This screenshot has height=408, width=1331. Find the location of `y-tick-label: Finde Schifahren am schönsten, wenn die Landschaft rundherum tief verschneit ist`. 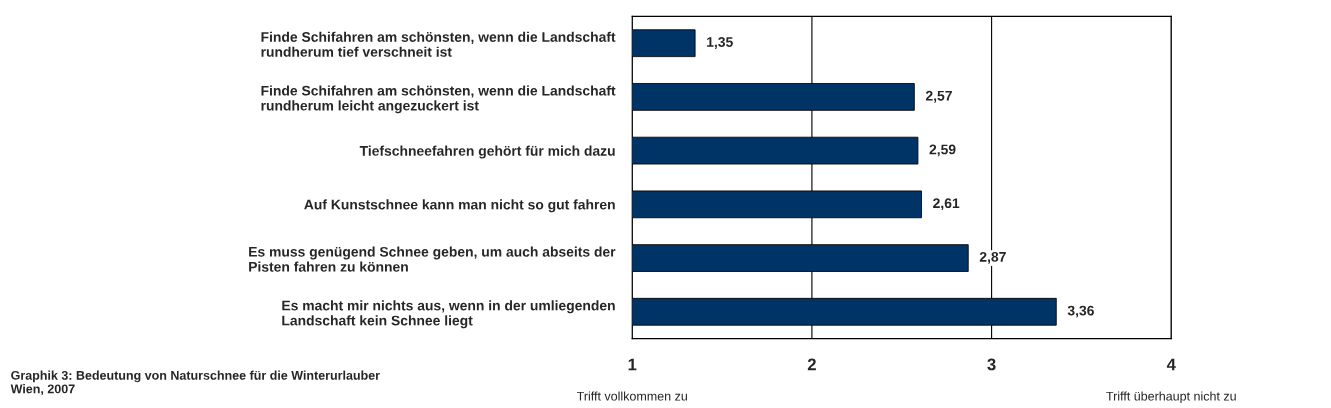

y-tick-label: Finde Schifahren am schönsten, wenn die Landschaft rundherum tief verschneit ist is located at coordinates (438, 44).